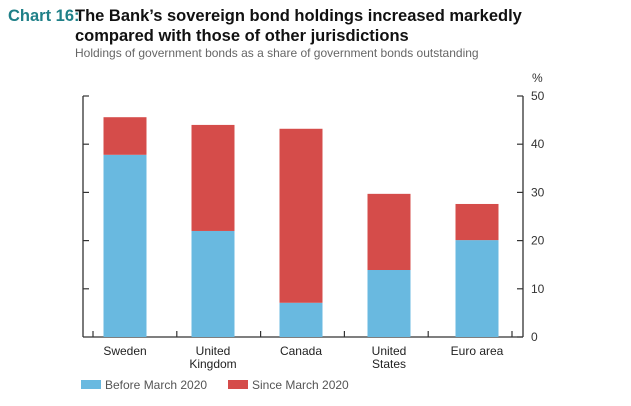 This screenshot has width=631, height=406. I want to click on chart-number-label: Chart 16:, so click(44, 16).